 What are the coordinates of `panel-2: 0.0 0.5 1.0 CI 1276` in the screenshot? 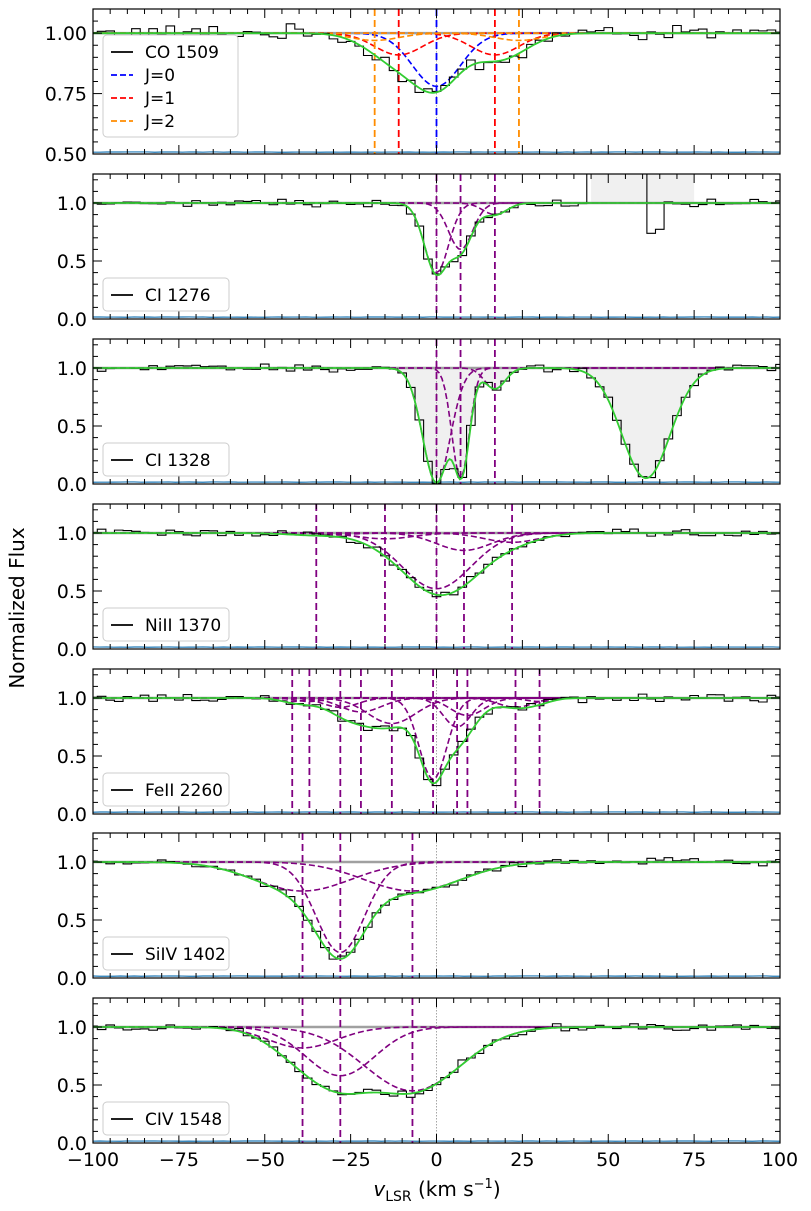 It's located at (419, 252).